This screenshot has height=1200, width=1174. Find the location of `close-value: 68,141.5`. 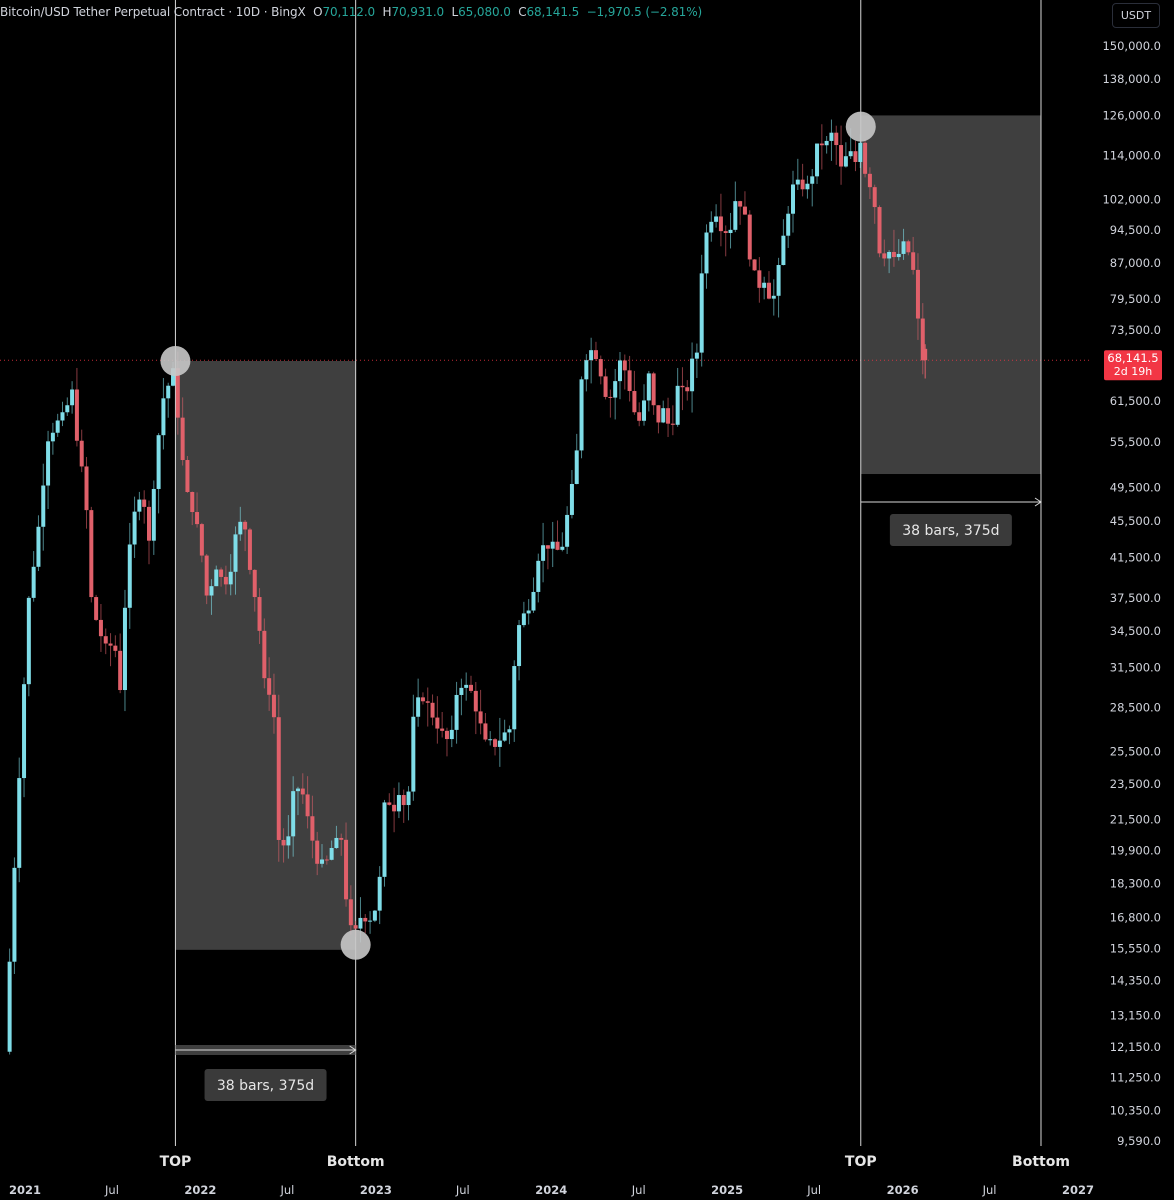

close-value: 68,141.5 is located at coordinates (553, 12).